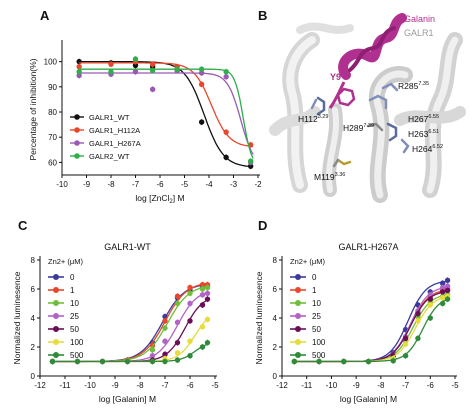 Image resolution: width=474 pixels, height=420 pixels. What do you see at coordinates (427, 149) in the screenshot?
I see `label-h264: H2646.52` at bounding box center [427, 149].